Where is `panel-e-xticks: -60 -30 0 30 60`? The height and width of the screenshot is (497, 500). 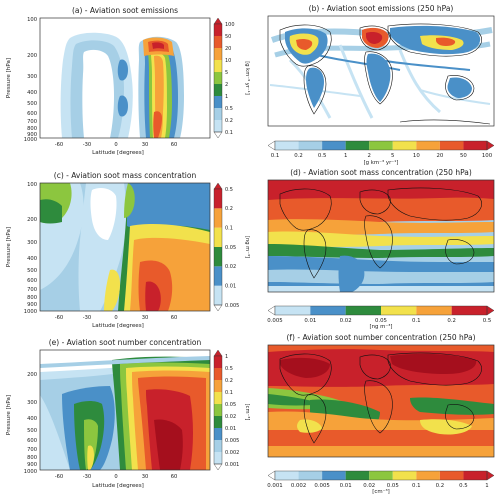 panel-e-xticks: -60 -30 0 30 60 is located at coordinates (116, 477).